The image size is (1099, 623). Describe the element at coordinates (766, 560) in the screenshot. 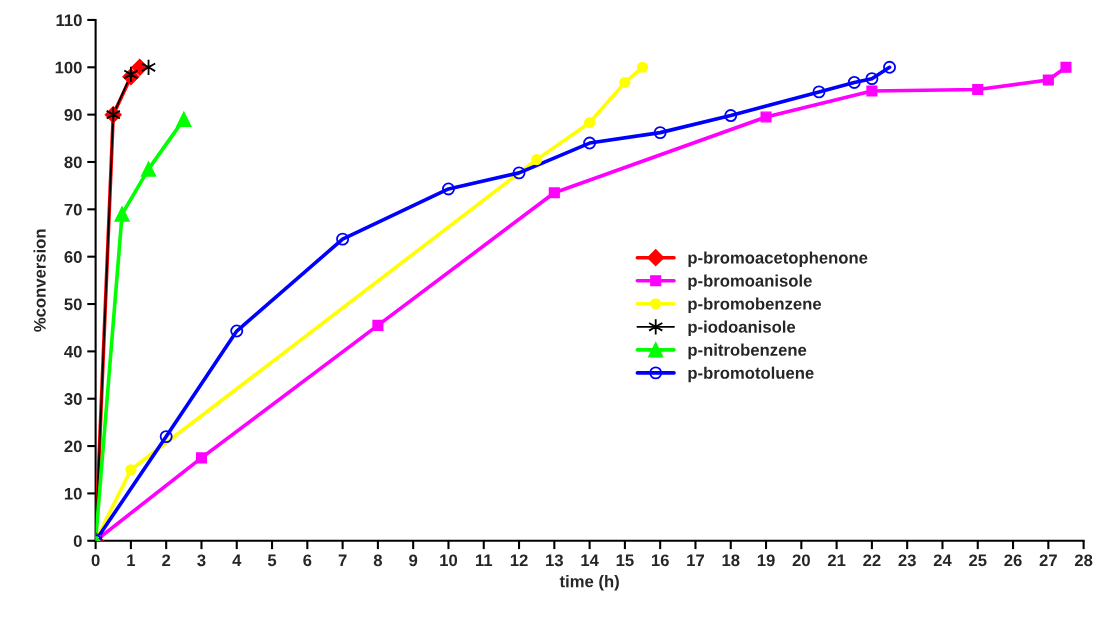

I see `x-tick-label: 19` at that location.